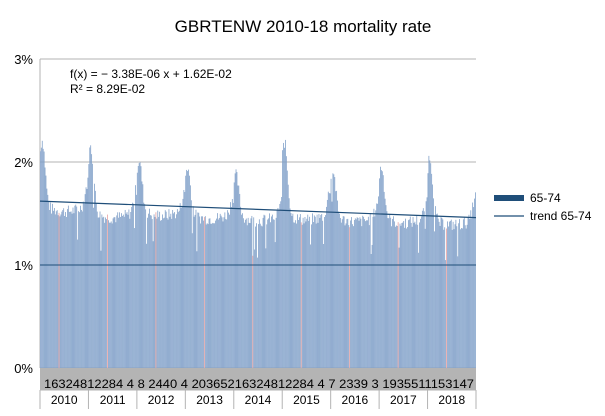  I want to click on trend-equation: f(x) = − 3.38E-06 x + 1.62E-02, so click(151, 74).